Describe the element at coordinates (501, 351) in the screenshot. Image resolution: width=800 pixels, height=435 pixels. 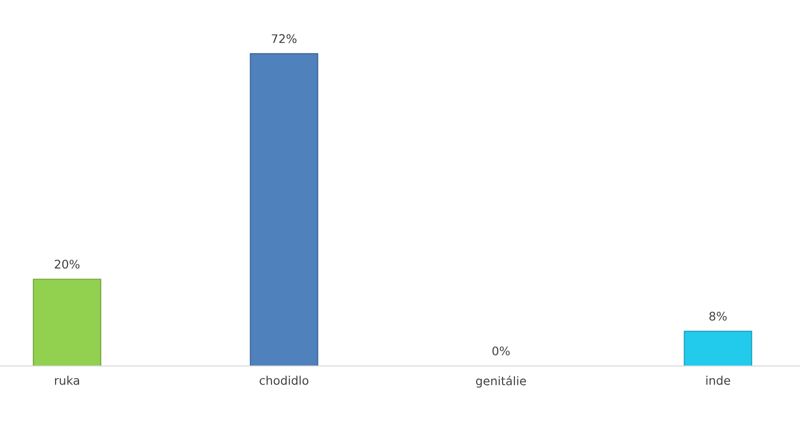
I see `data-label: 0%` at that location.